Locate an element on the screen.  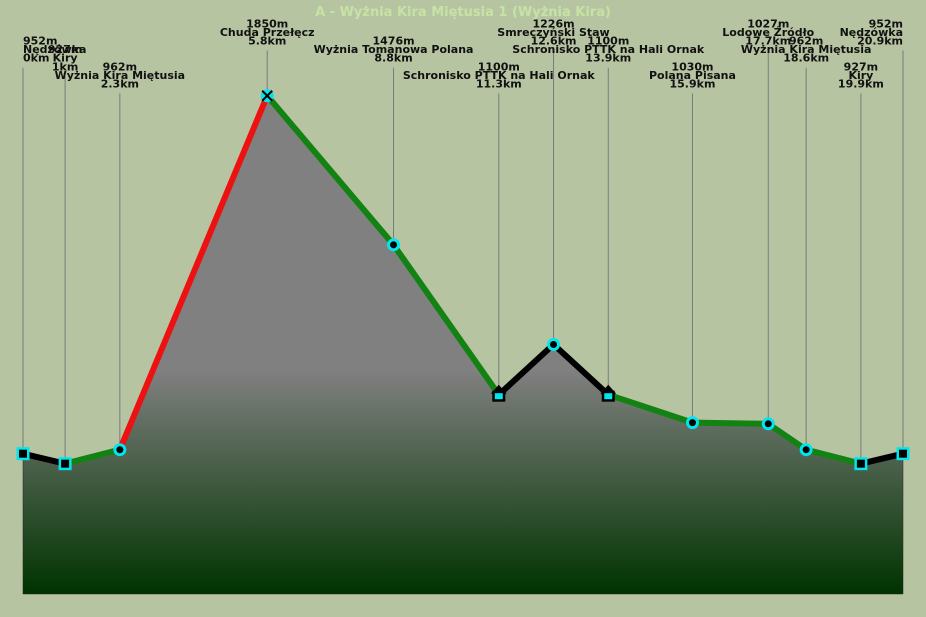
label-distance: 5.8km is located at coordinates (267, 41).